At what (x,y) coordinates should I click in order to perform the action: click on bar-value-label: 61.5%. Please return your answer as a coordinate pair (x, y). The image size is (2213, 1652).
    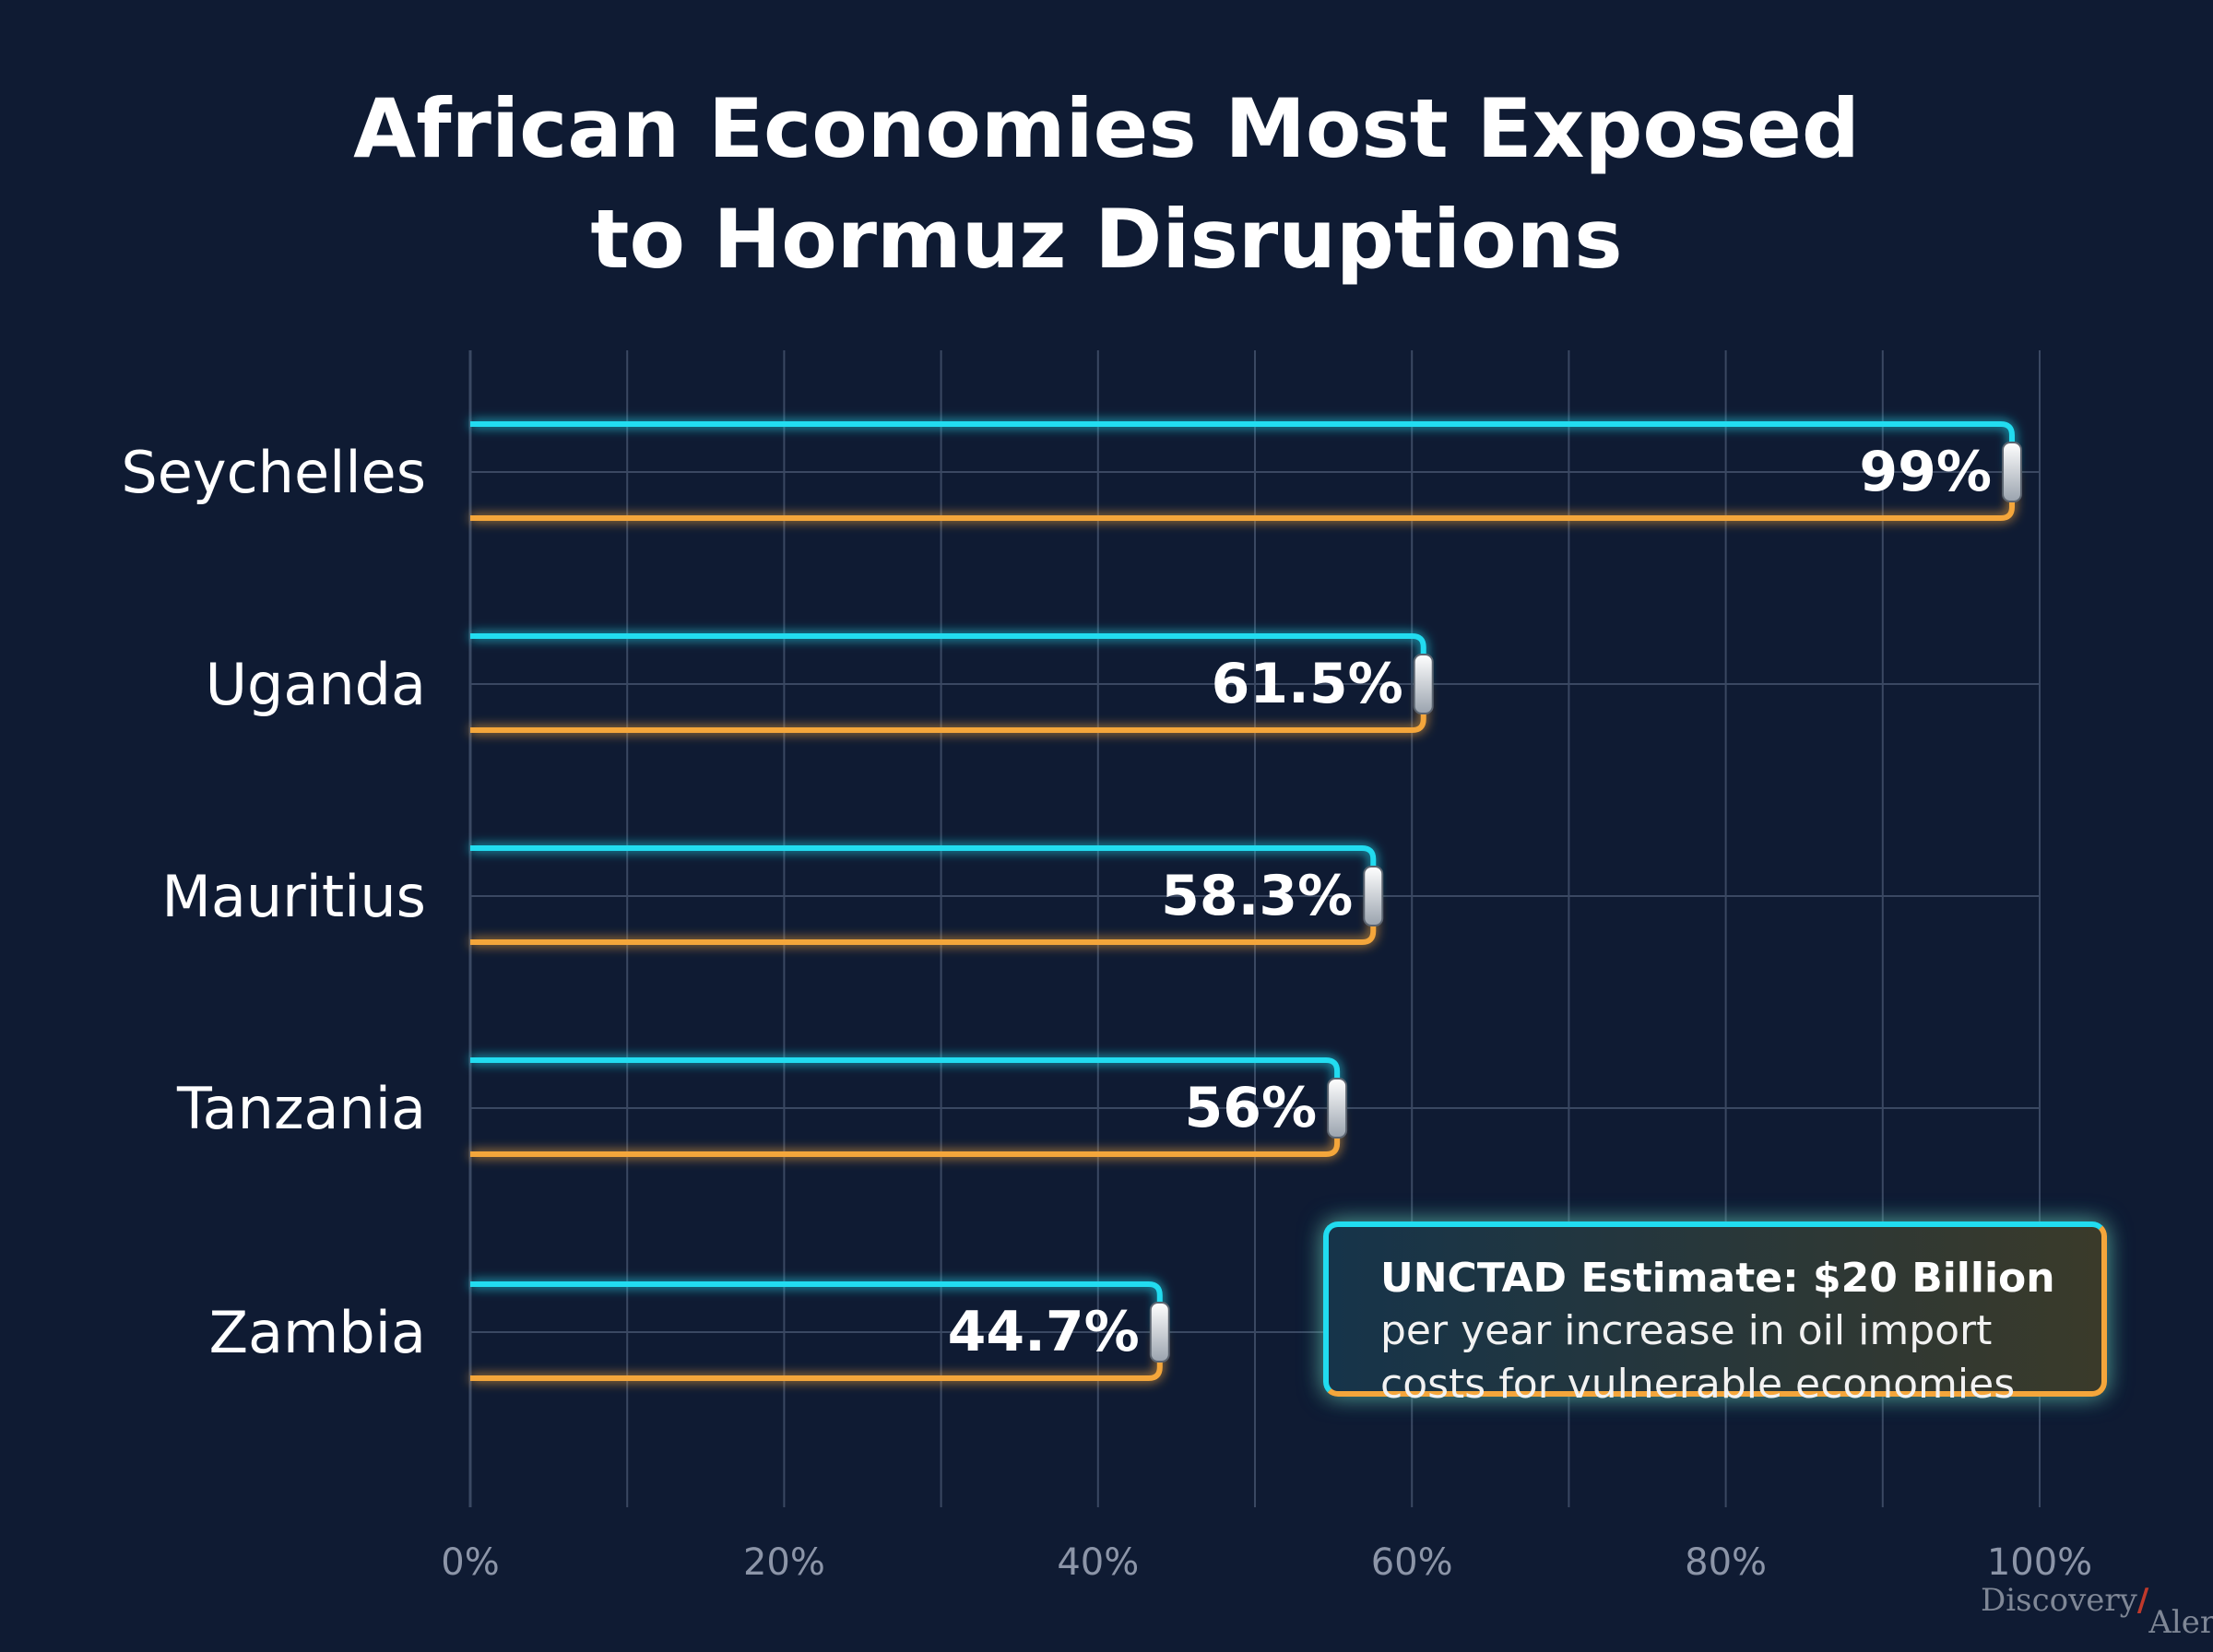
    Looking at the image, I should click on (1307, 684).